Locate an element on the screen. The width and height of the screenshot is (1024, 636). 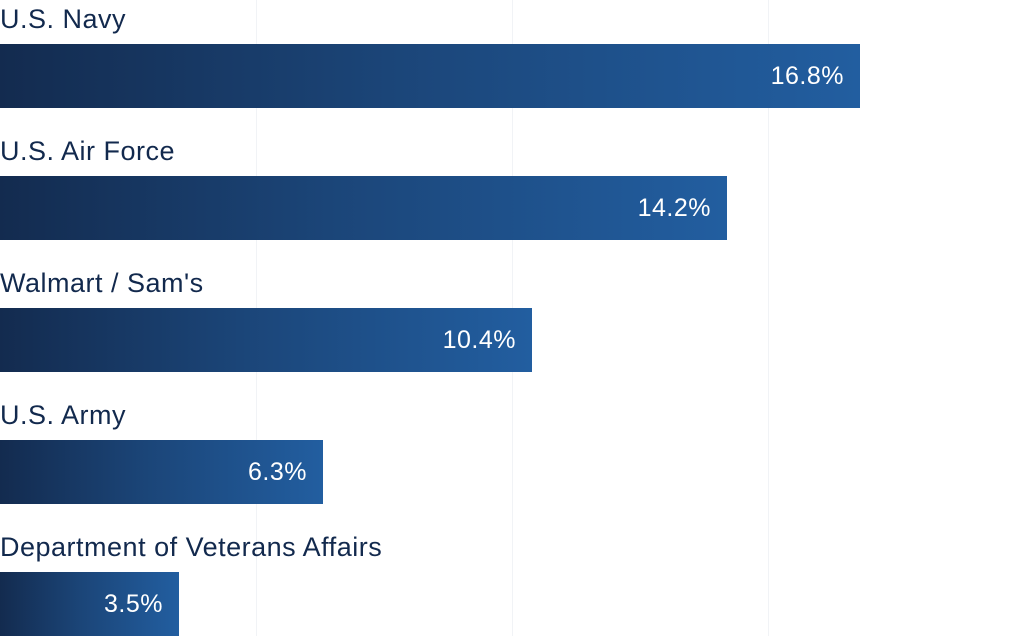
bar-value-label: 10.4% is located at coordinates (479, 340).